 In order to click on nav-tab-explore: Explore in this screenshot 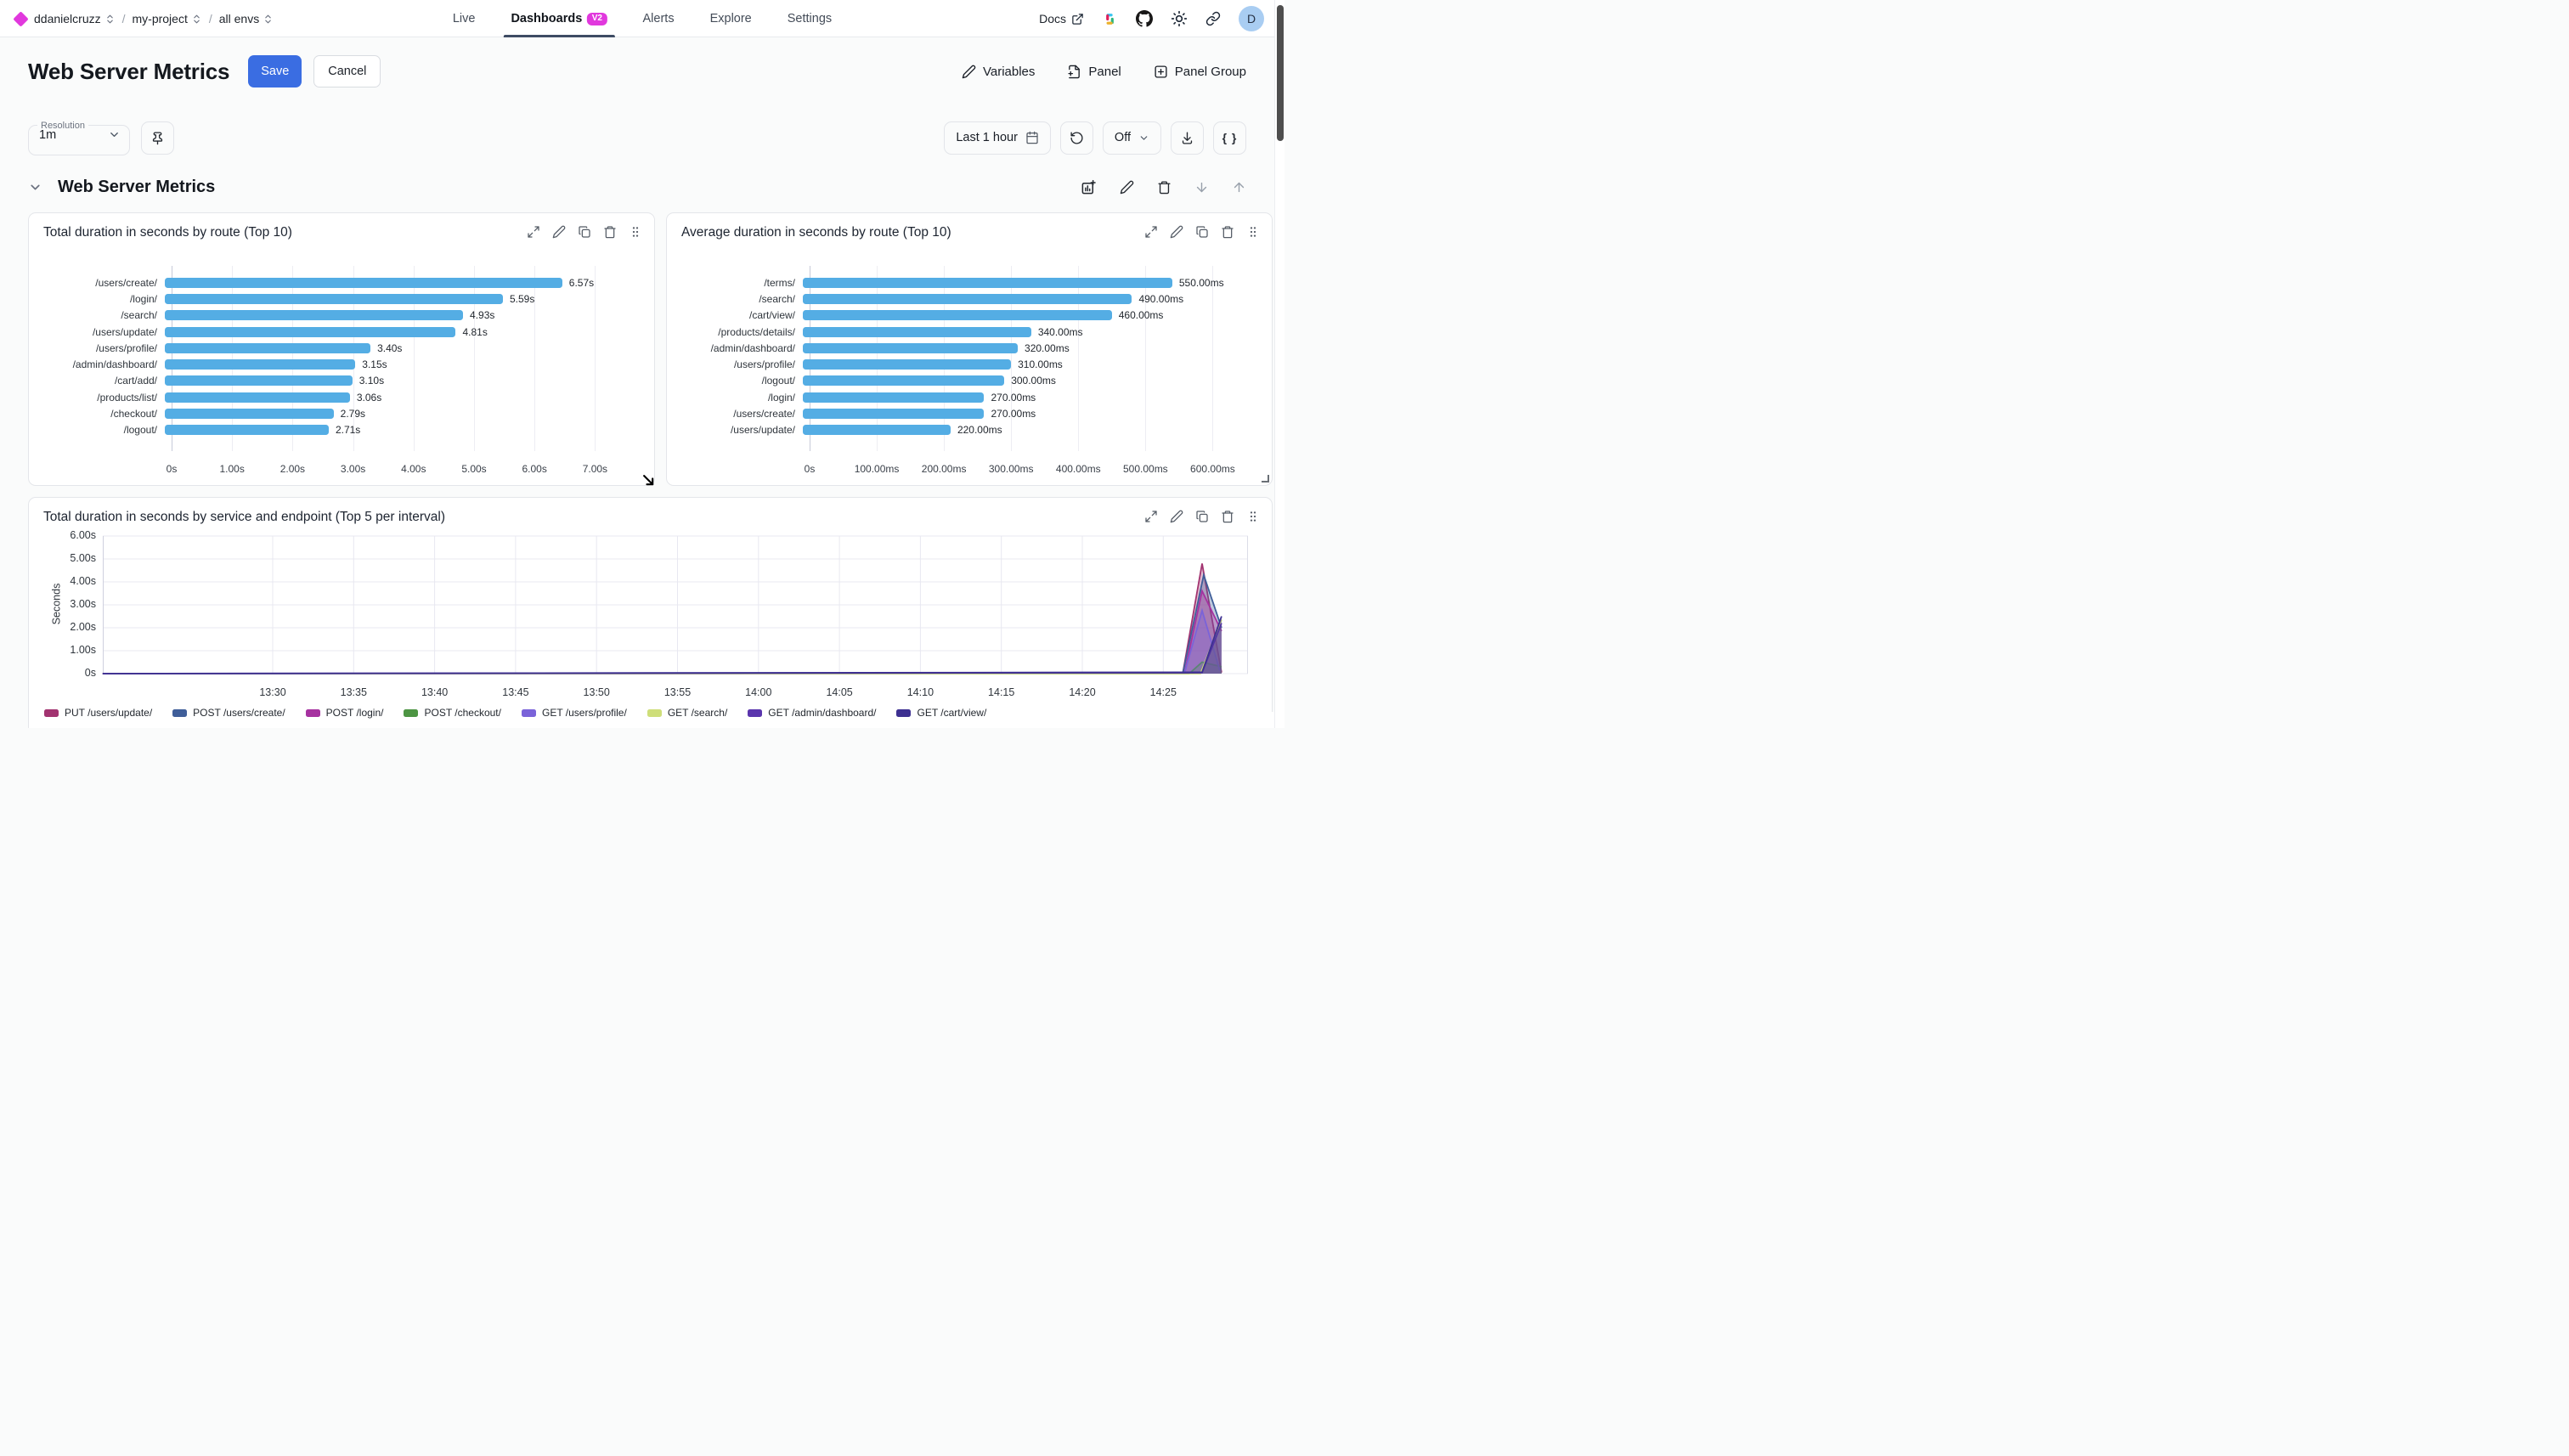, I will do `click(731, 19)`.